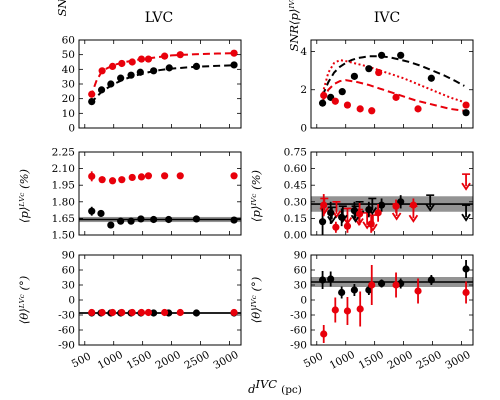  I want to click on ytick-label: 1.80, so click(63, 202).